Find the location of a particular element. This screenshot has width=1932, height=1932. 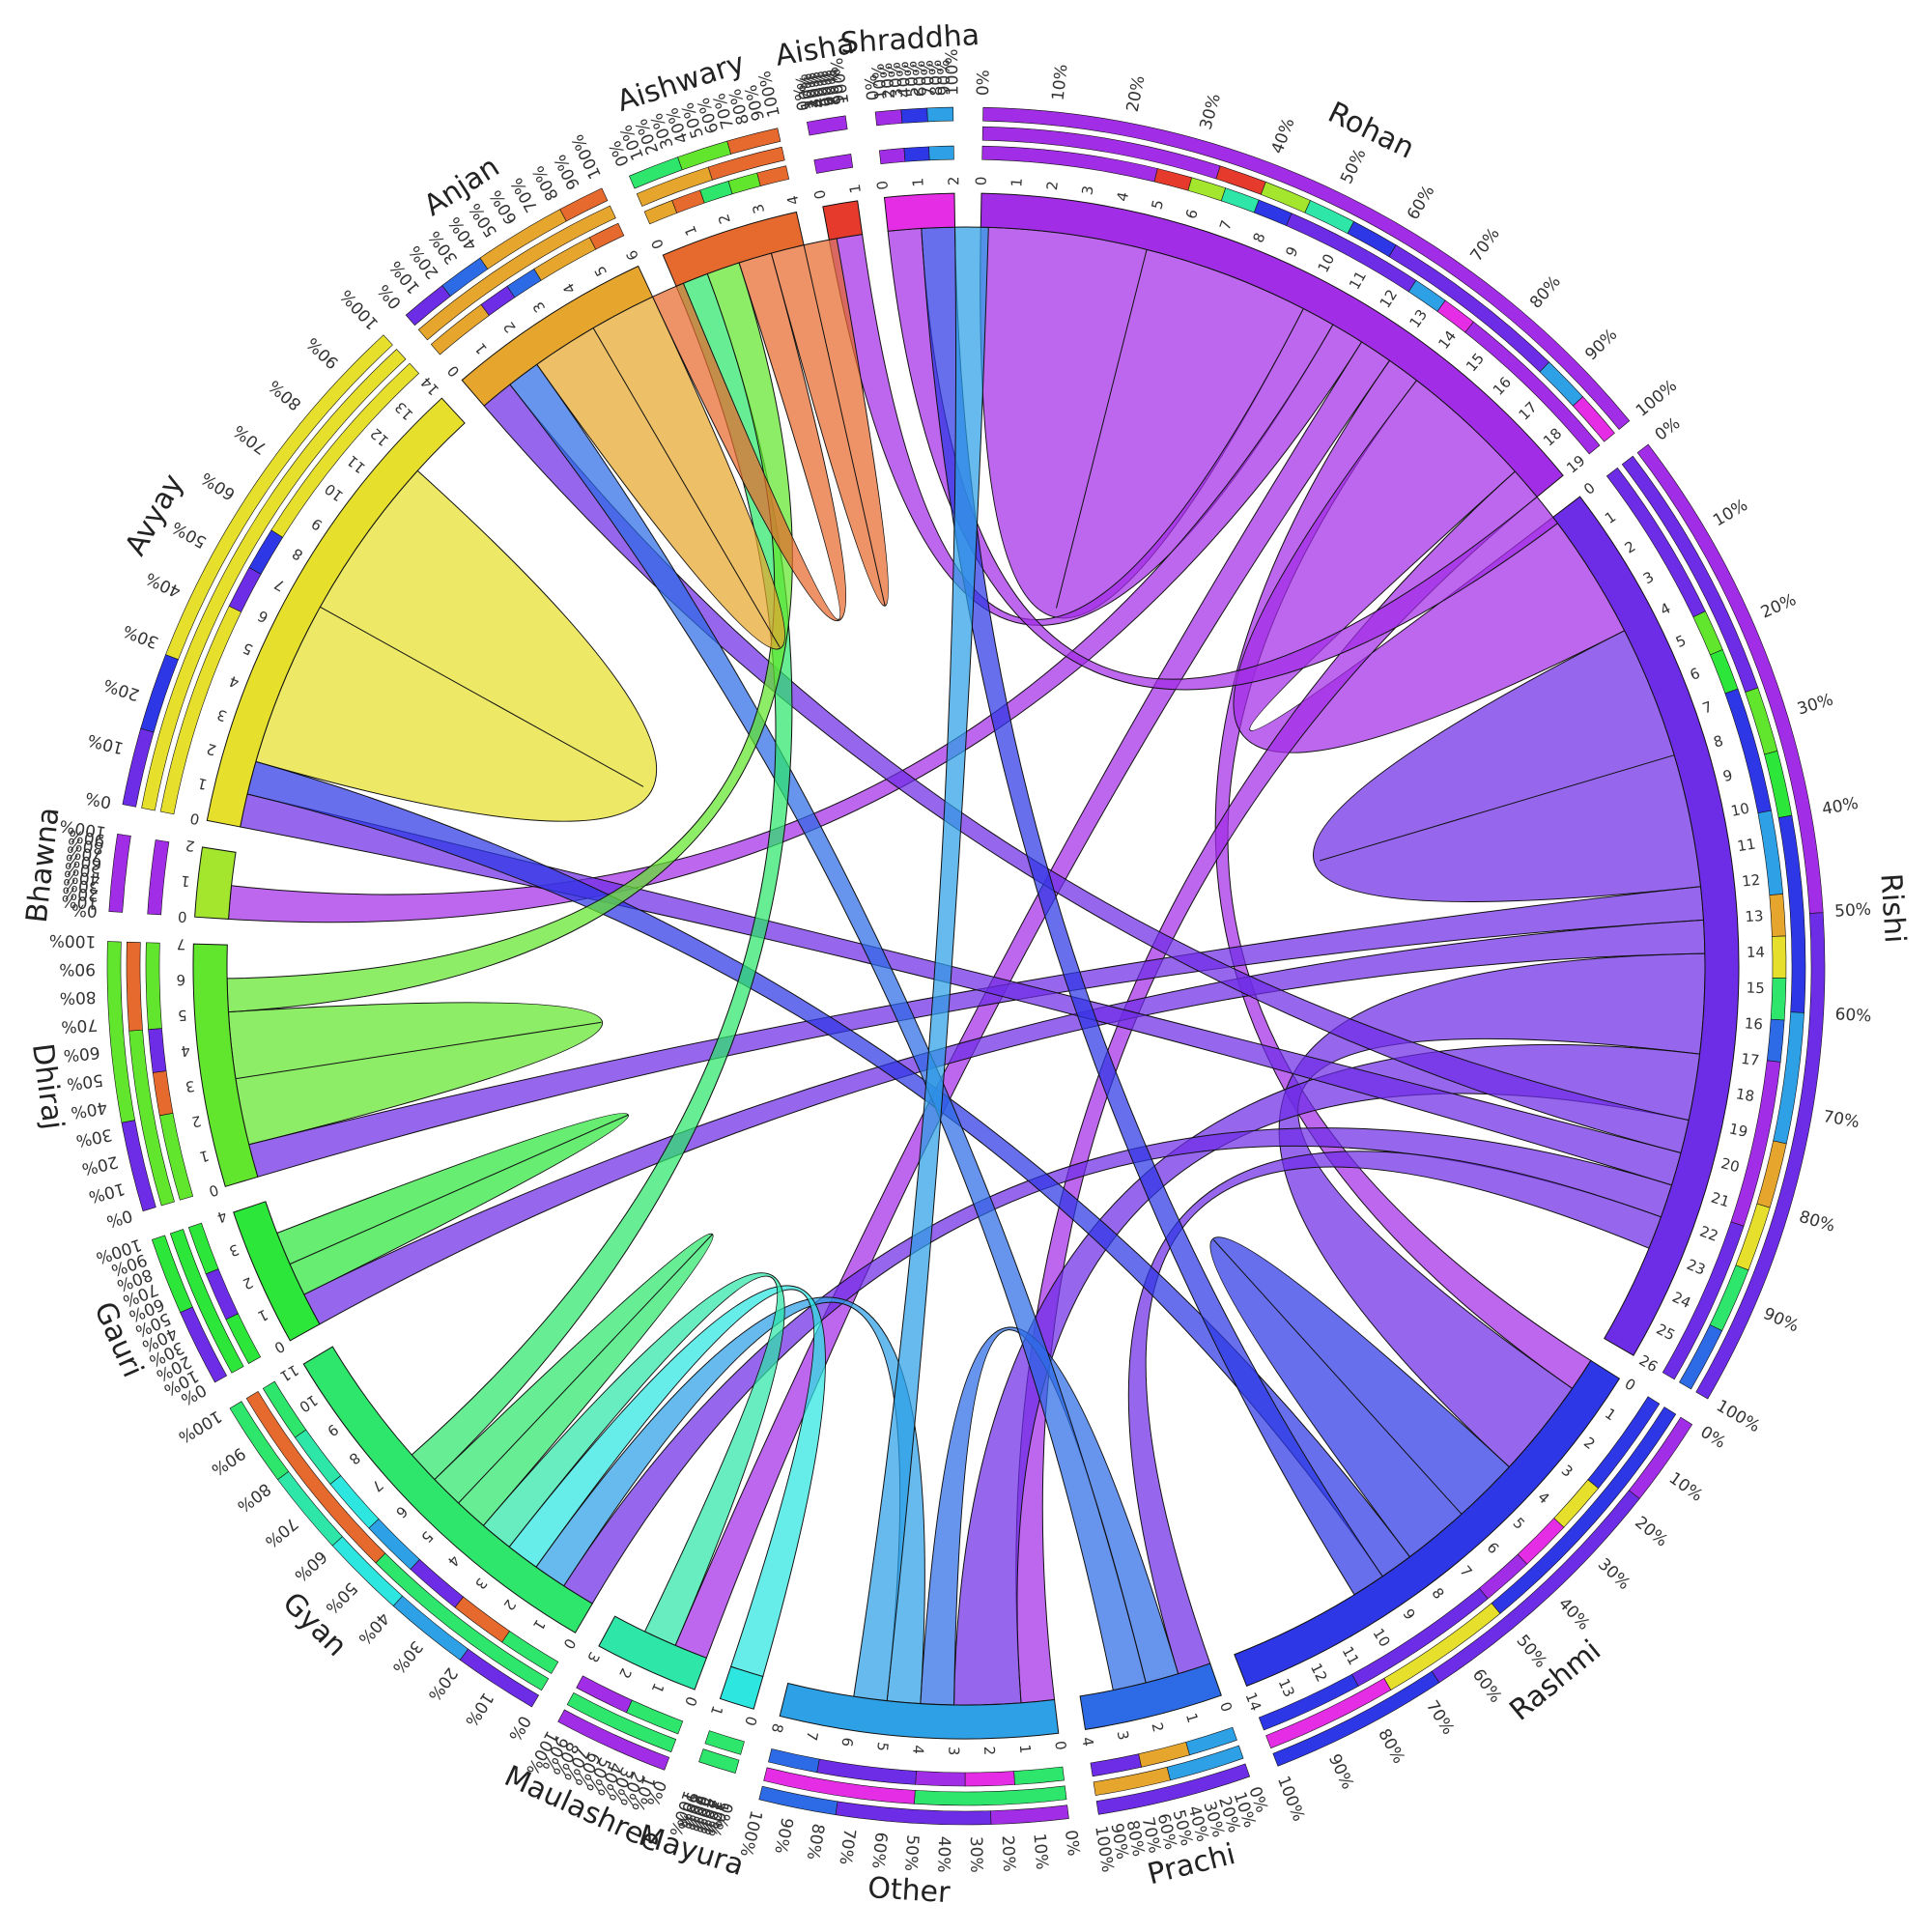

pct-tick-other-9: 90% is located at coordinates (783, 1836).